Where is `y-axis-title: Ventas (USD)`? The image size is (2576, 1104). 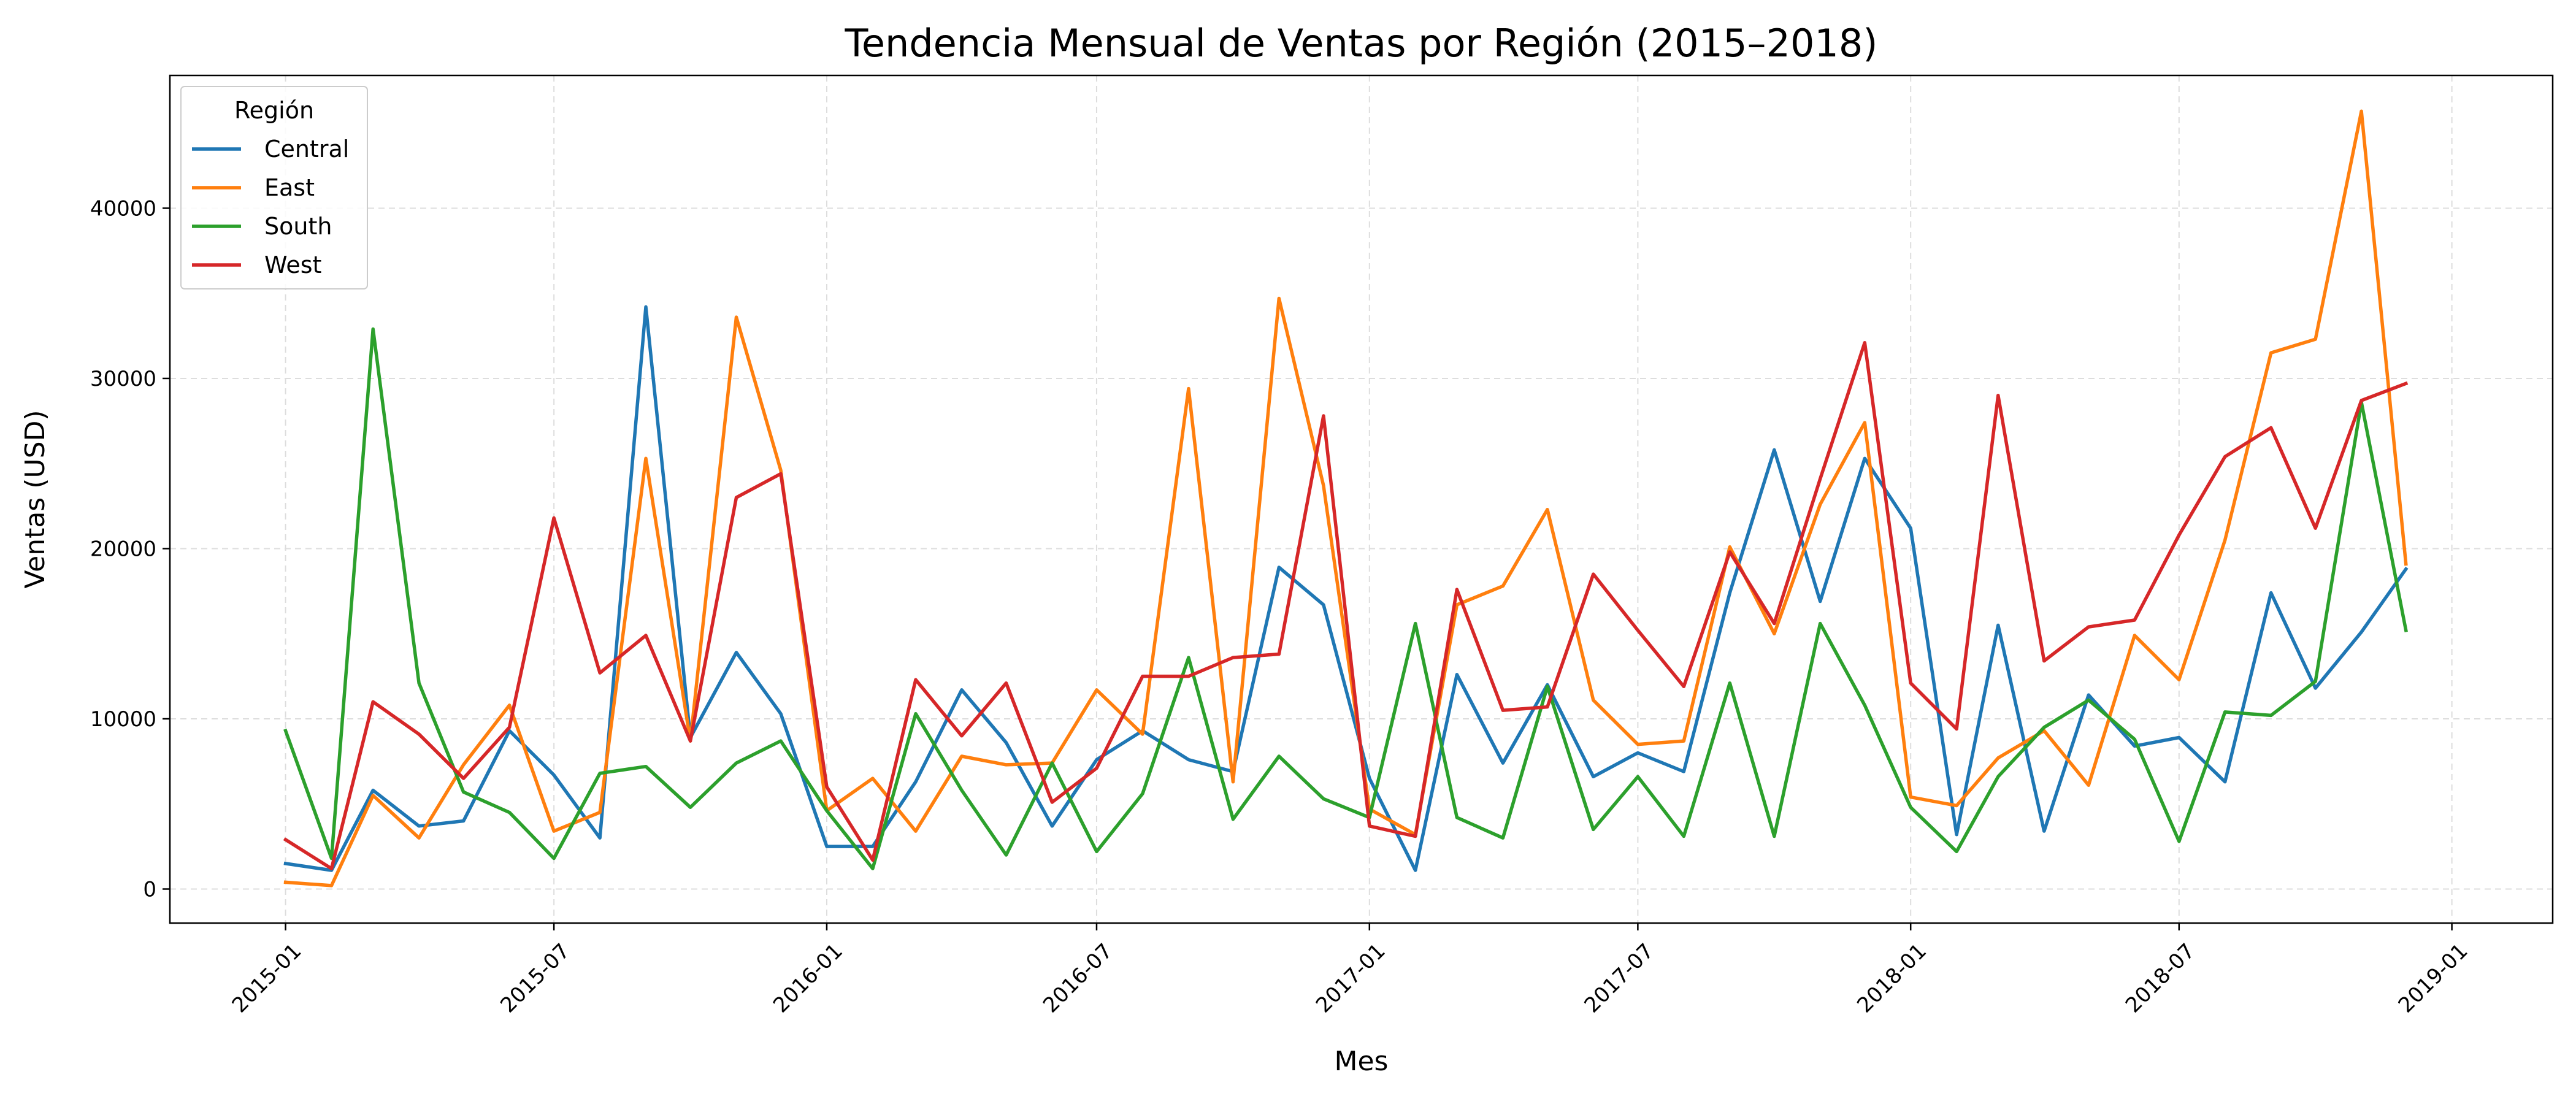 y-axis-title: Ventas (USD) is located at coordinates (35, 499).